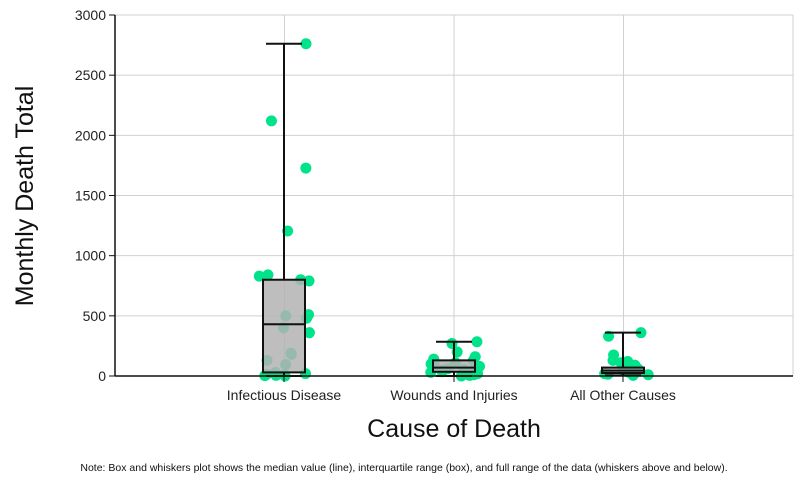 Image resolution: width=808 pixels, height=490 pixels. I want to click on y-tick-label: 2500, so click(90, 75).